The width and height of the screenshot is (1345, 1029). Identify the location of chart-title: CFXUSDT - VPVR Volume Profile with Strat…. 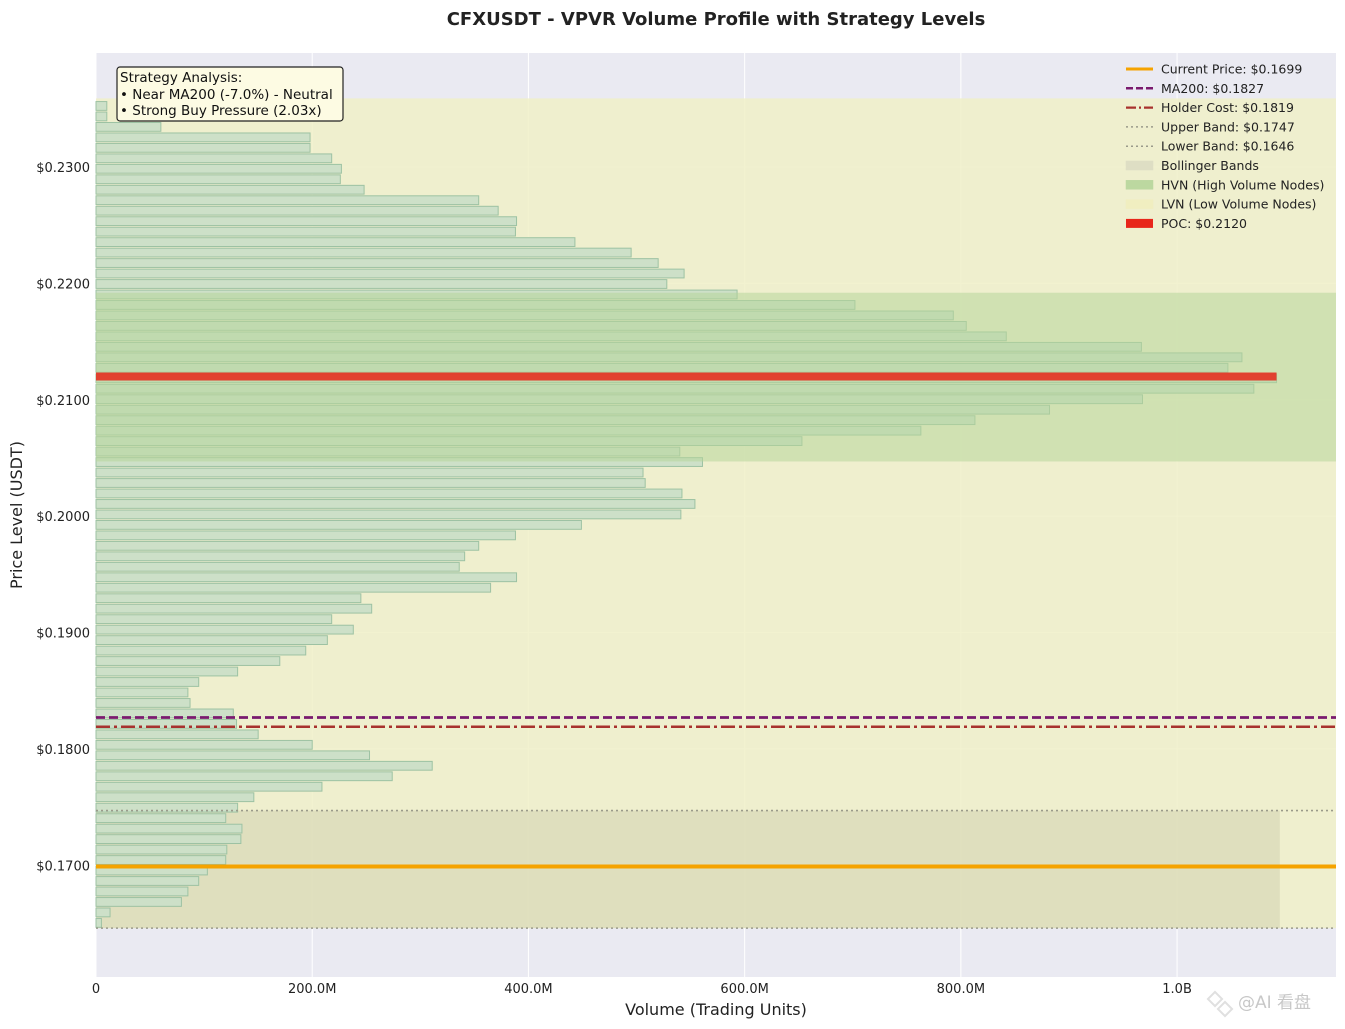
(716, 19).